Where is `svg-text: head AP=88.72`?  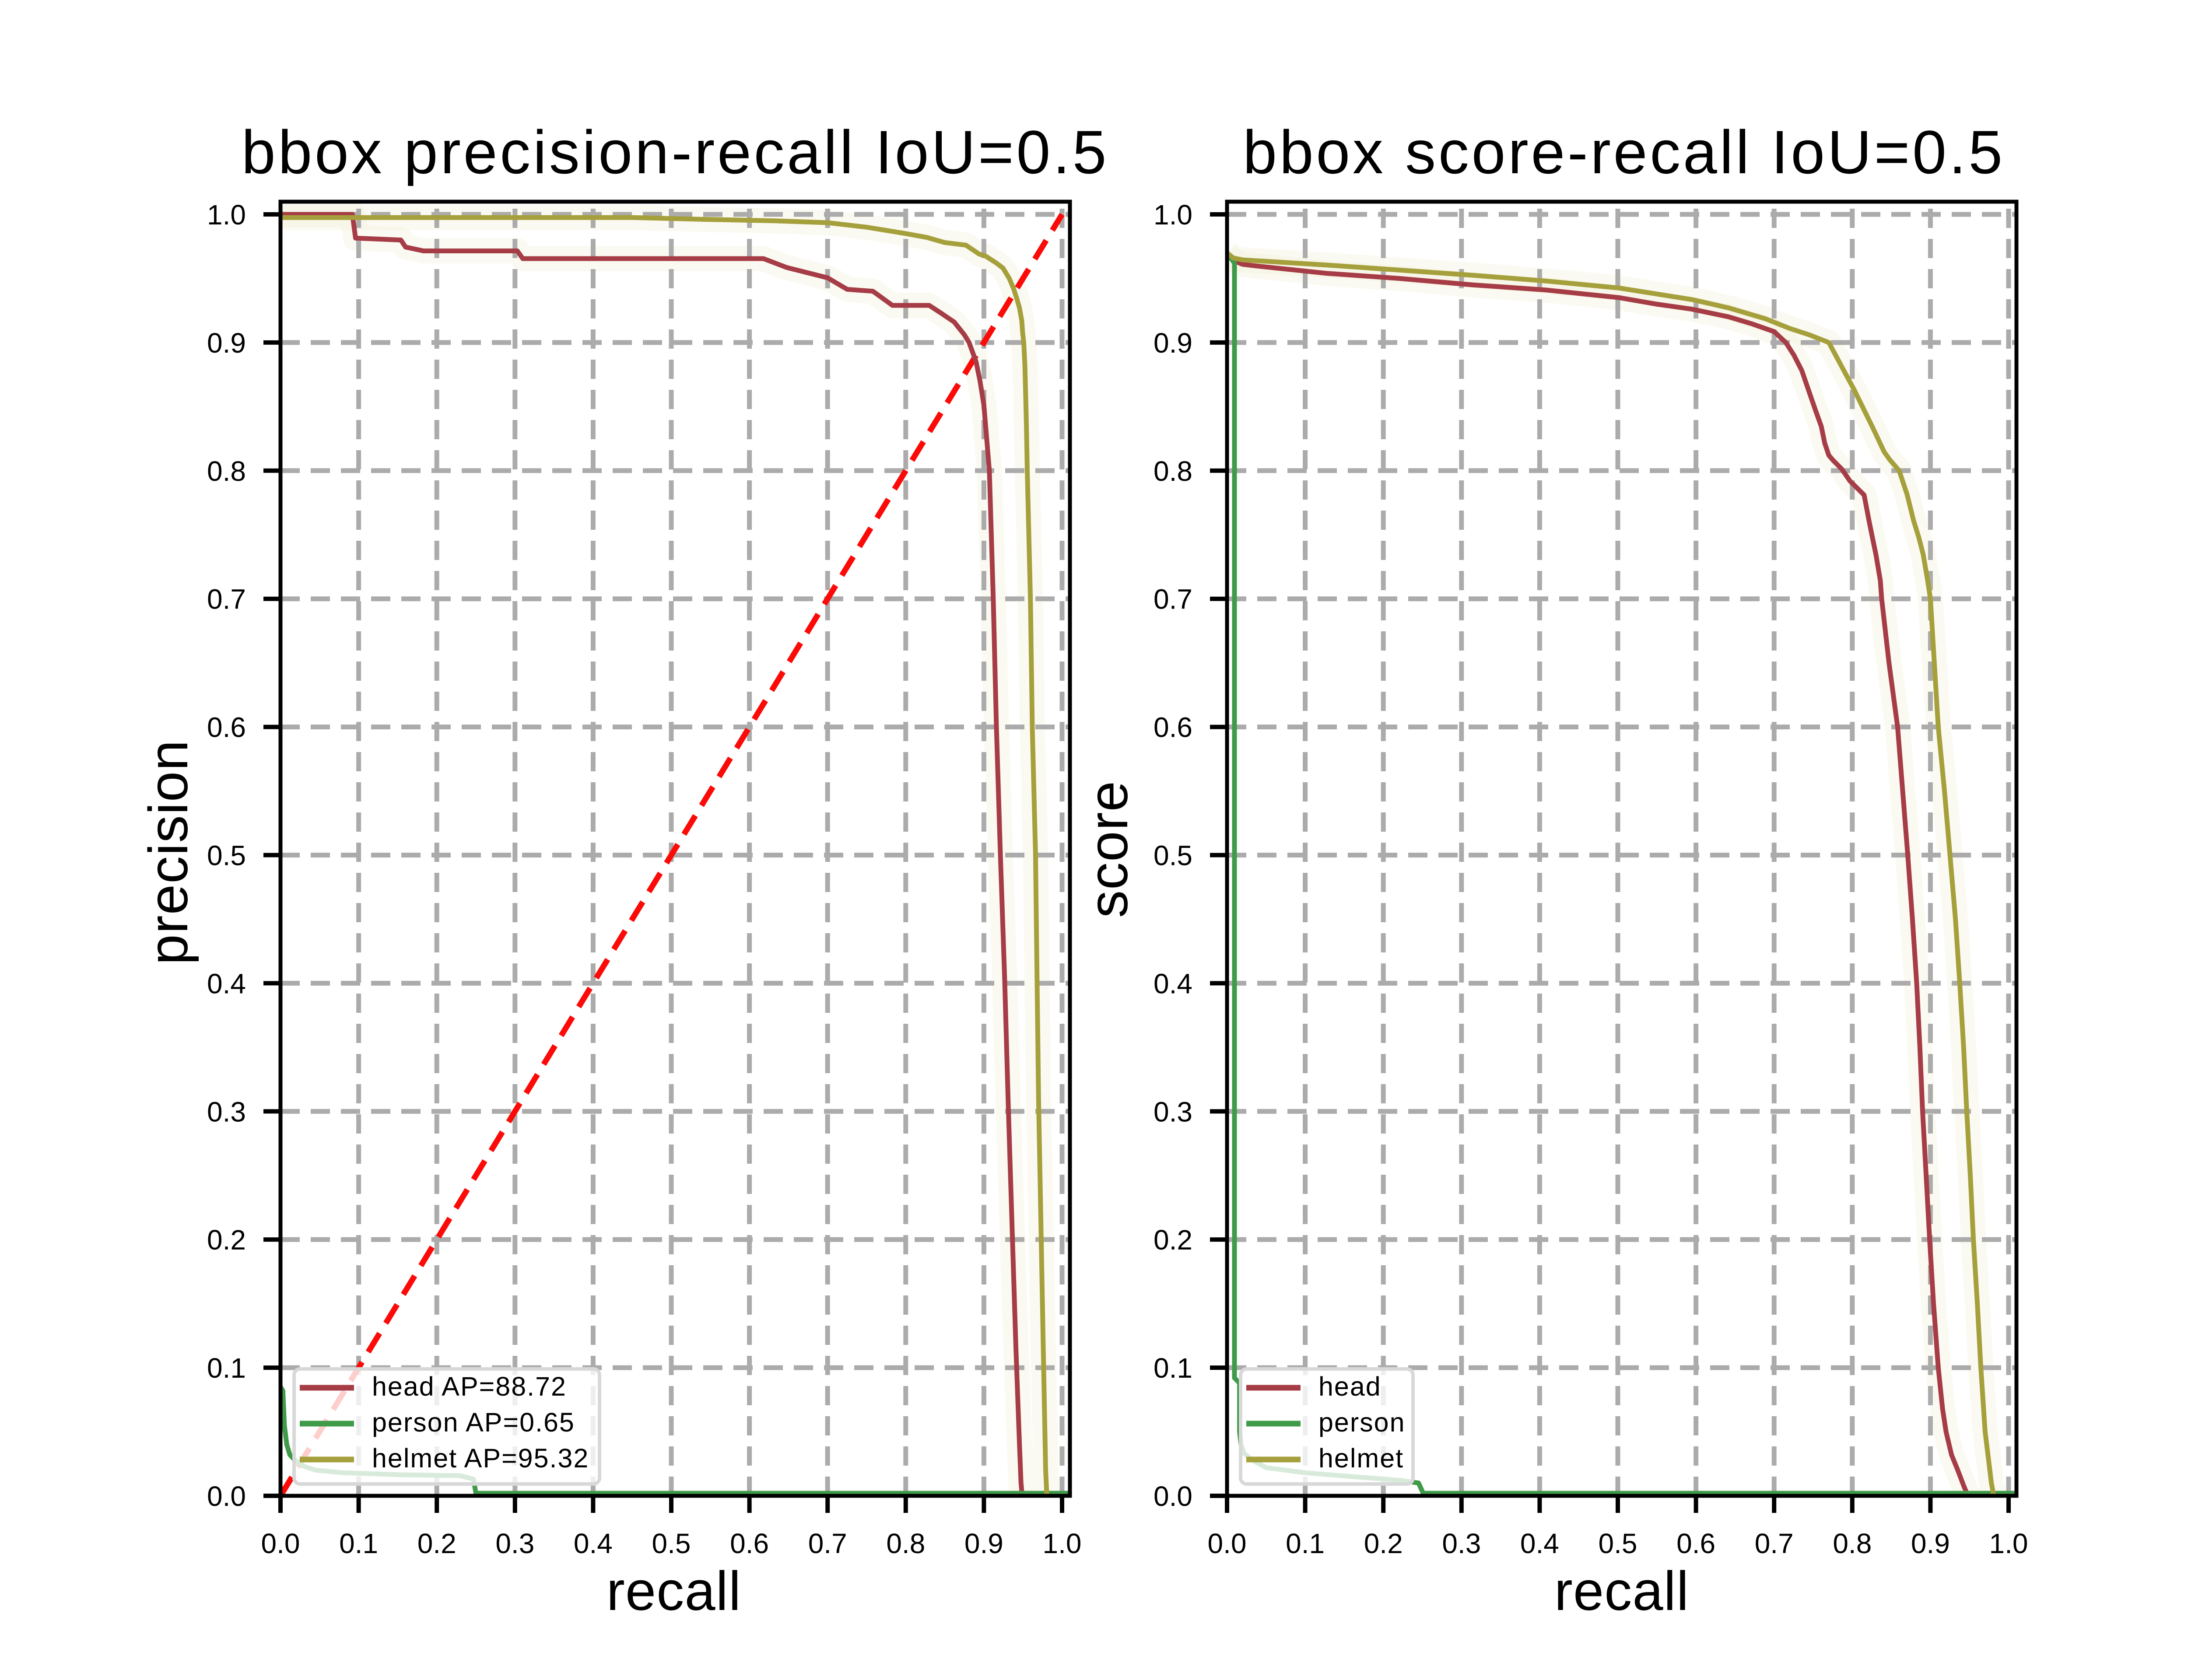
svg-text: head AP=88.72 is located at coordinates (470, 1386).